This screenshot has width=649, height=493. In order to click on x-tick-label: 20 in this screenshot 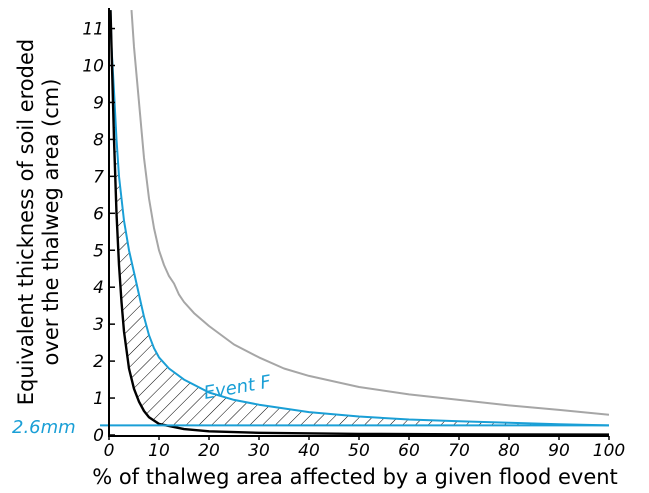, I will do `click(209, 451)`.